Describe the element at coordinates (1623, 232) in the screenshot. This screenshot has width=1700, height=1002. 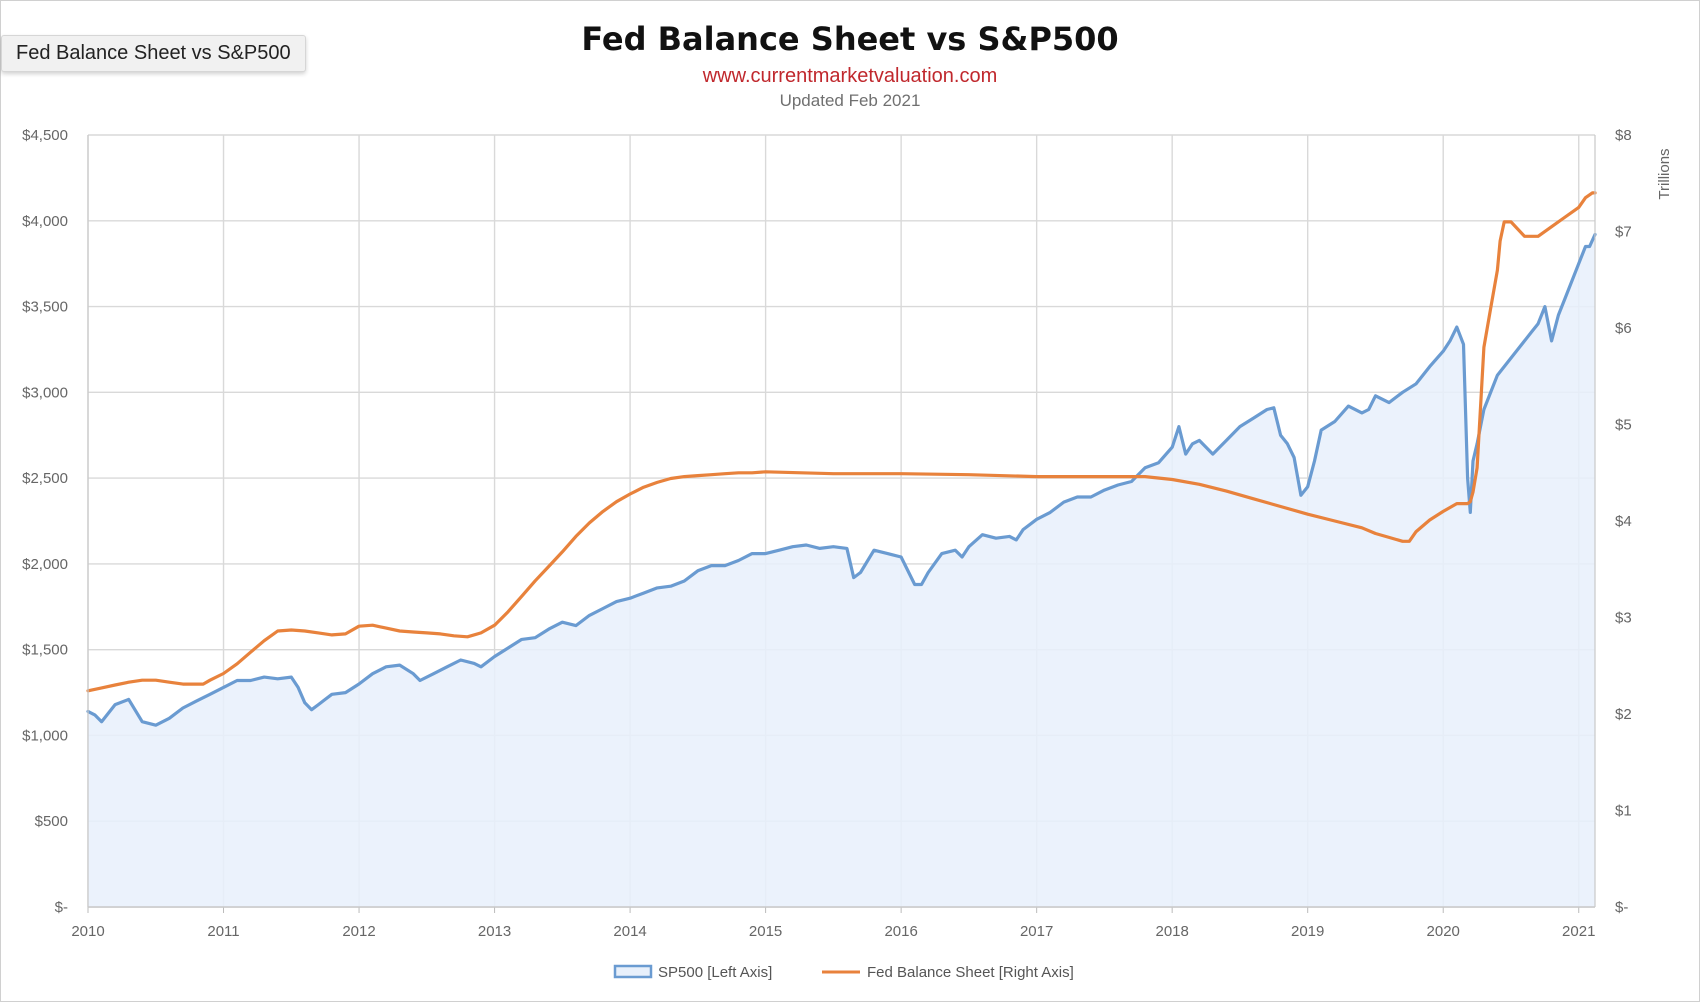
I see `y-right-tick-label: $7` at that location.